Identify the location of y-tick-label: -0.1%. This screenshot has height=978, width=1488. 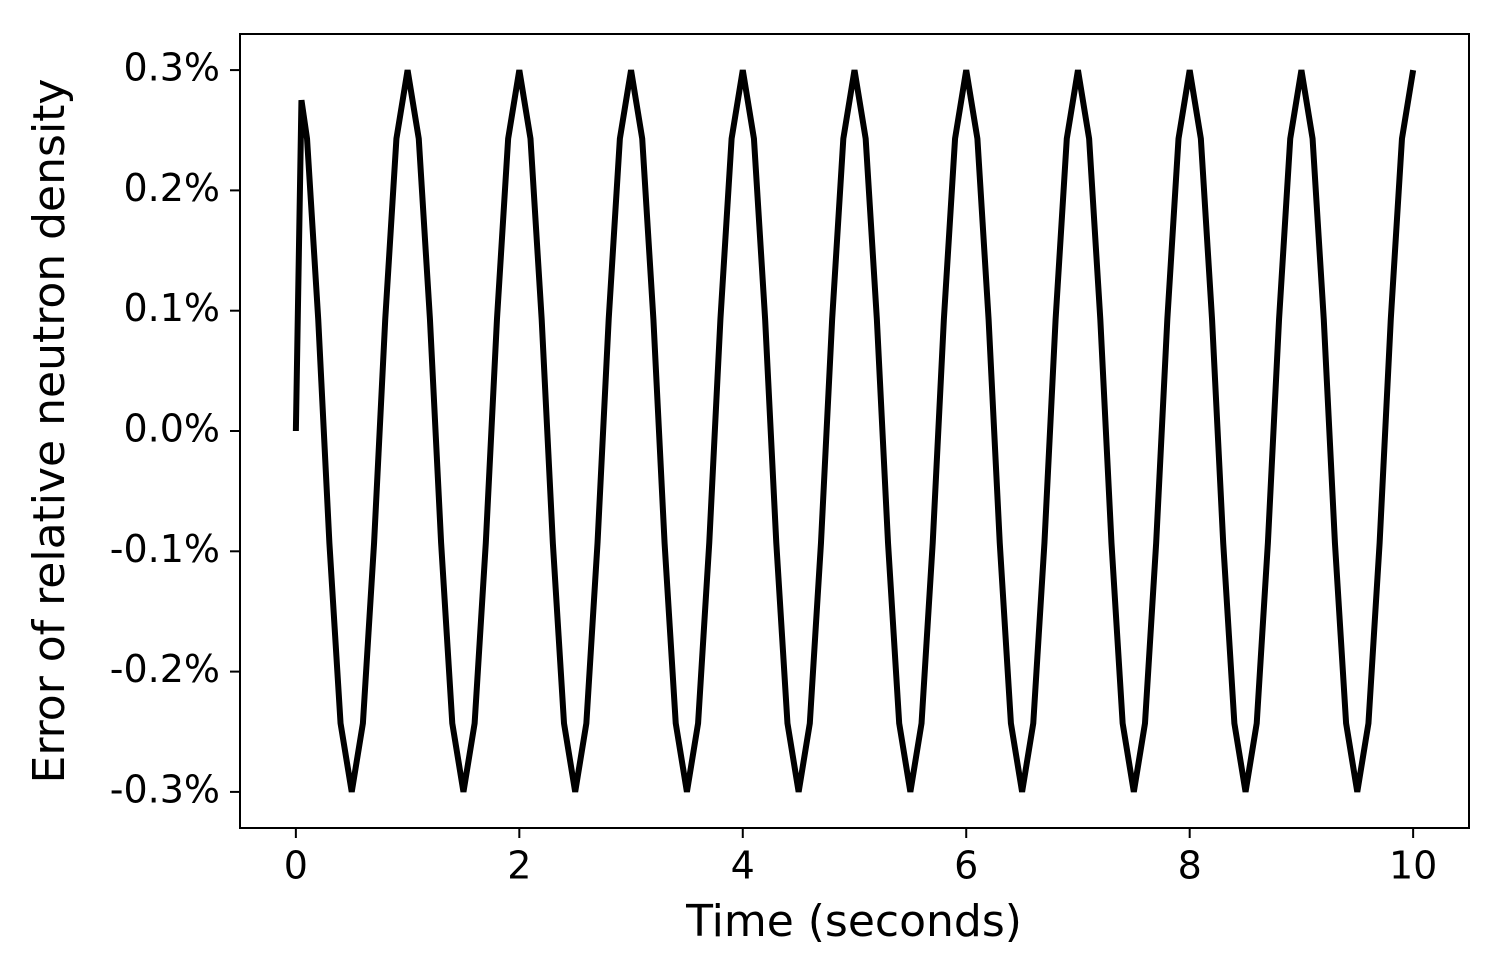
(165, 549).